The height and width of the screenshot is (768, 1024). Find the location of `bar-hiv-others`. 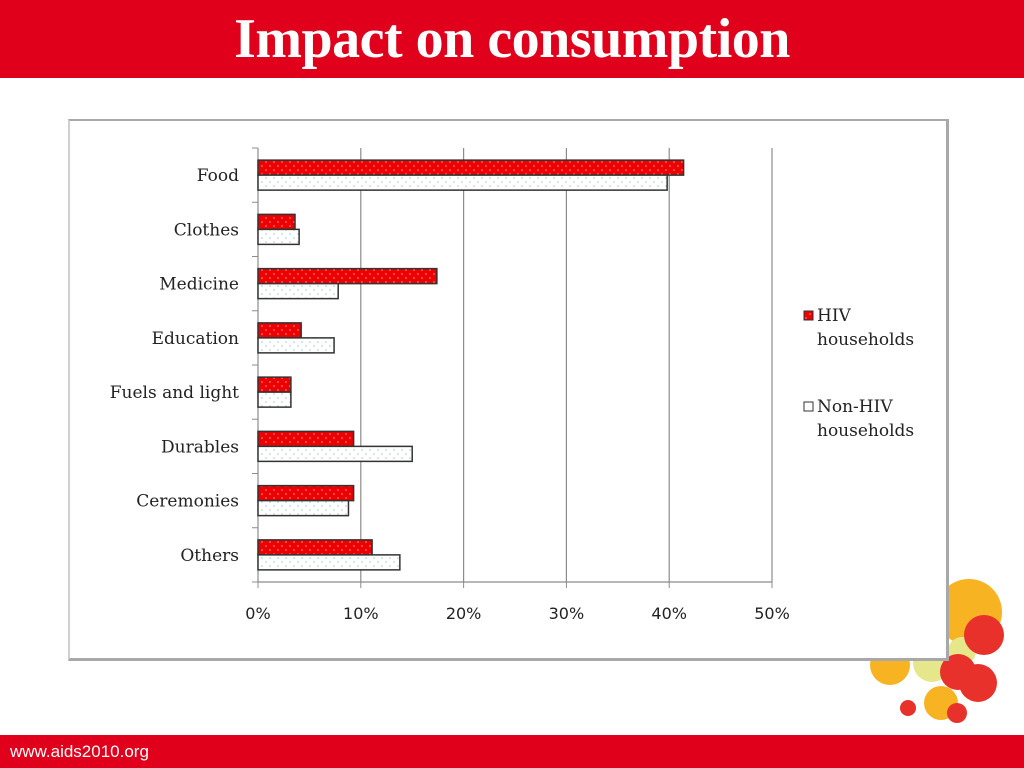

bar-hiv-others is located at coordinates (315, 547).